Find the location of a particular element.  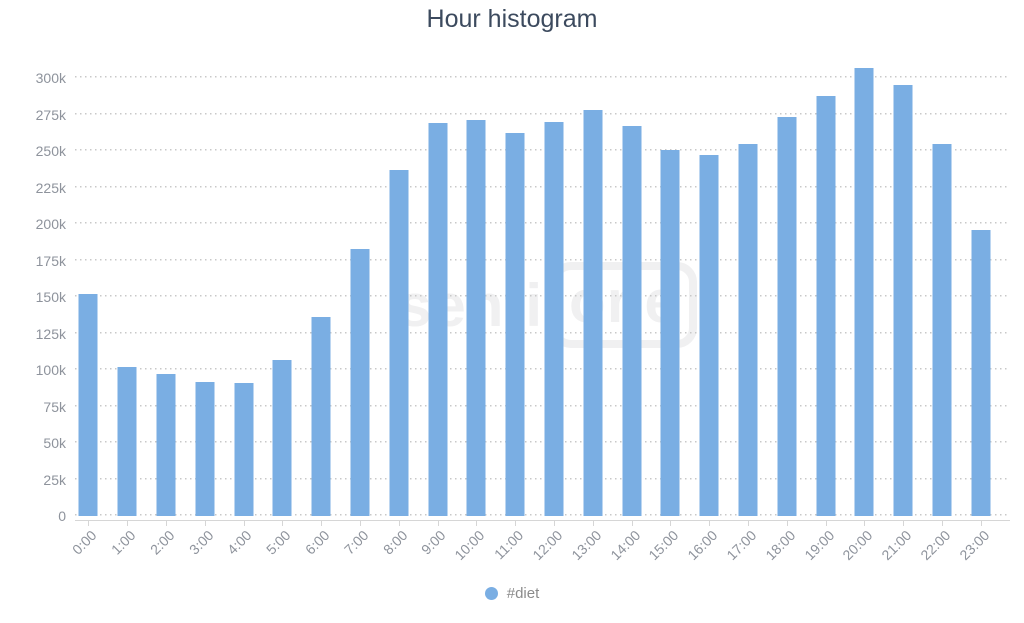

bar-9:00 is located at coordinates (438, 319).